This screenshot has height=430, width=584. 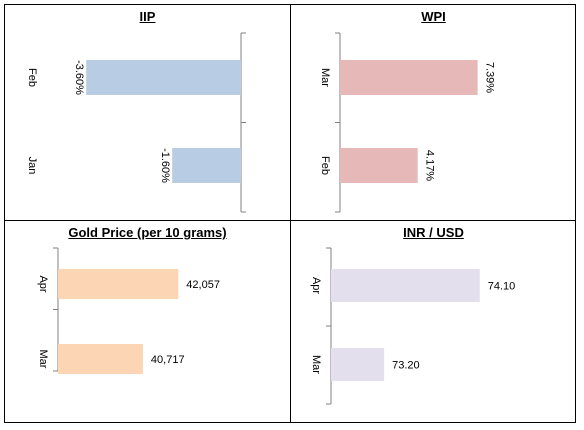 I want to click on chart-plot: Mar 7.39% Feb 4.17%, so click(x=407, y=122).